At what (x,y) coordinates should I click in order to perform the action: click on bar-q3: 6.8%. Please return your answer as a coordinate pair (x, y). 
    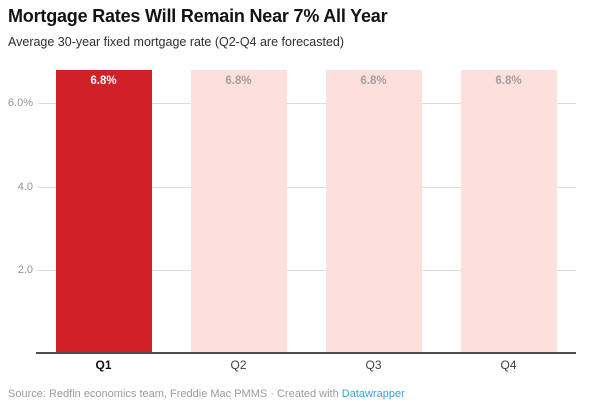
    Looking at the image, I should click on (373, 211).